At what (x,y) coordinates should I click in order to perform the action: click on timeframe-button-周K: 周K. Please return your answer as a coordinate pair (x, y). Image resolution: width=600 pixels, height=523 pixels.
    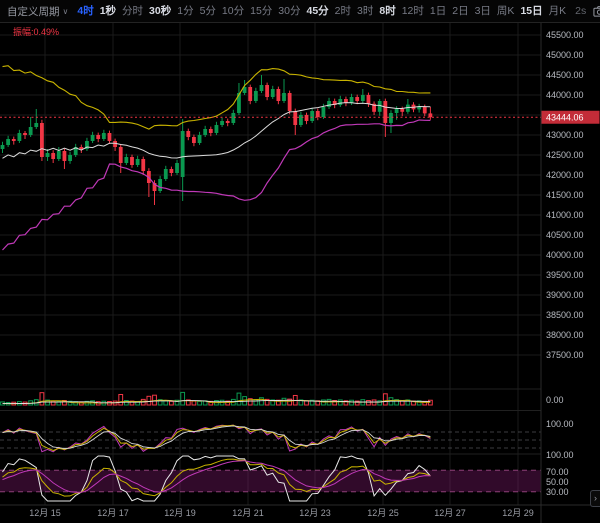
    Looking at the image, I should click on (505, 10).